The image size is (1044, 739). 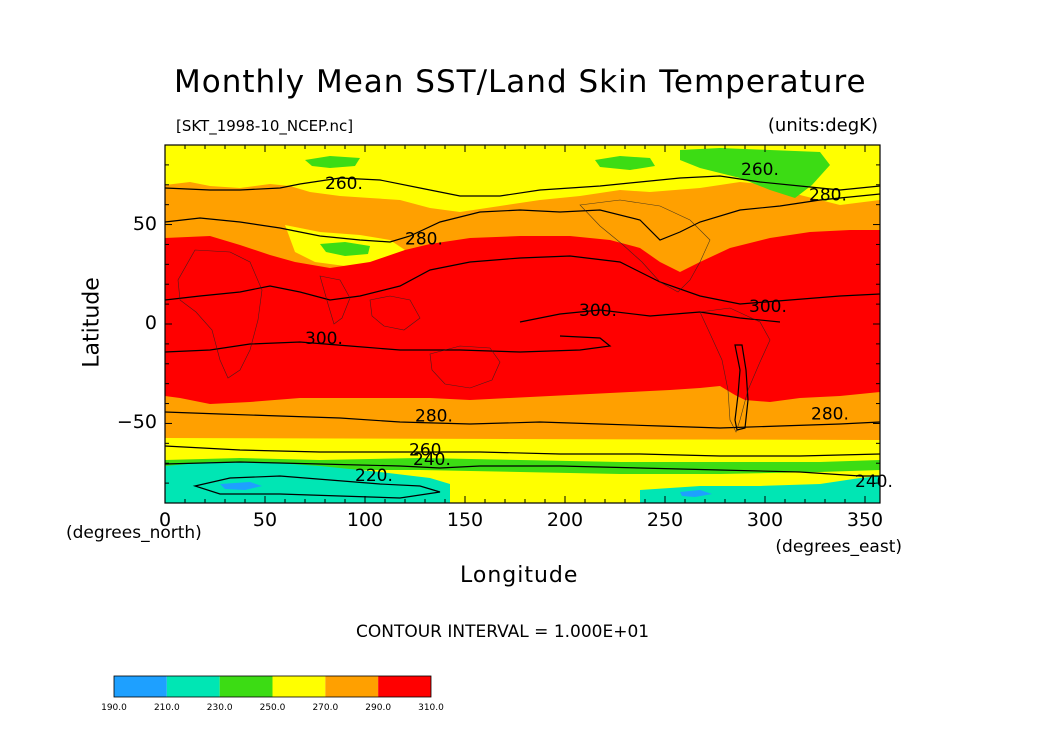 I want to click on coast-africa, so click(x=220, y=314).